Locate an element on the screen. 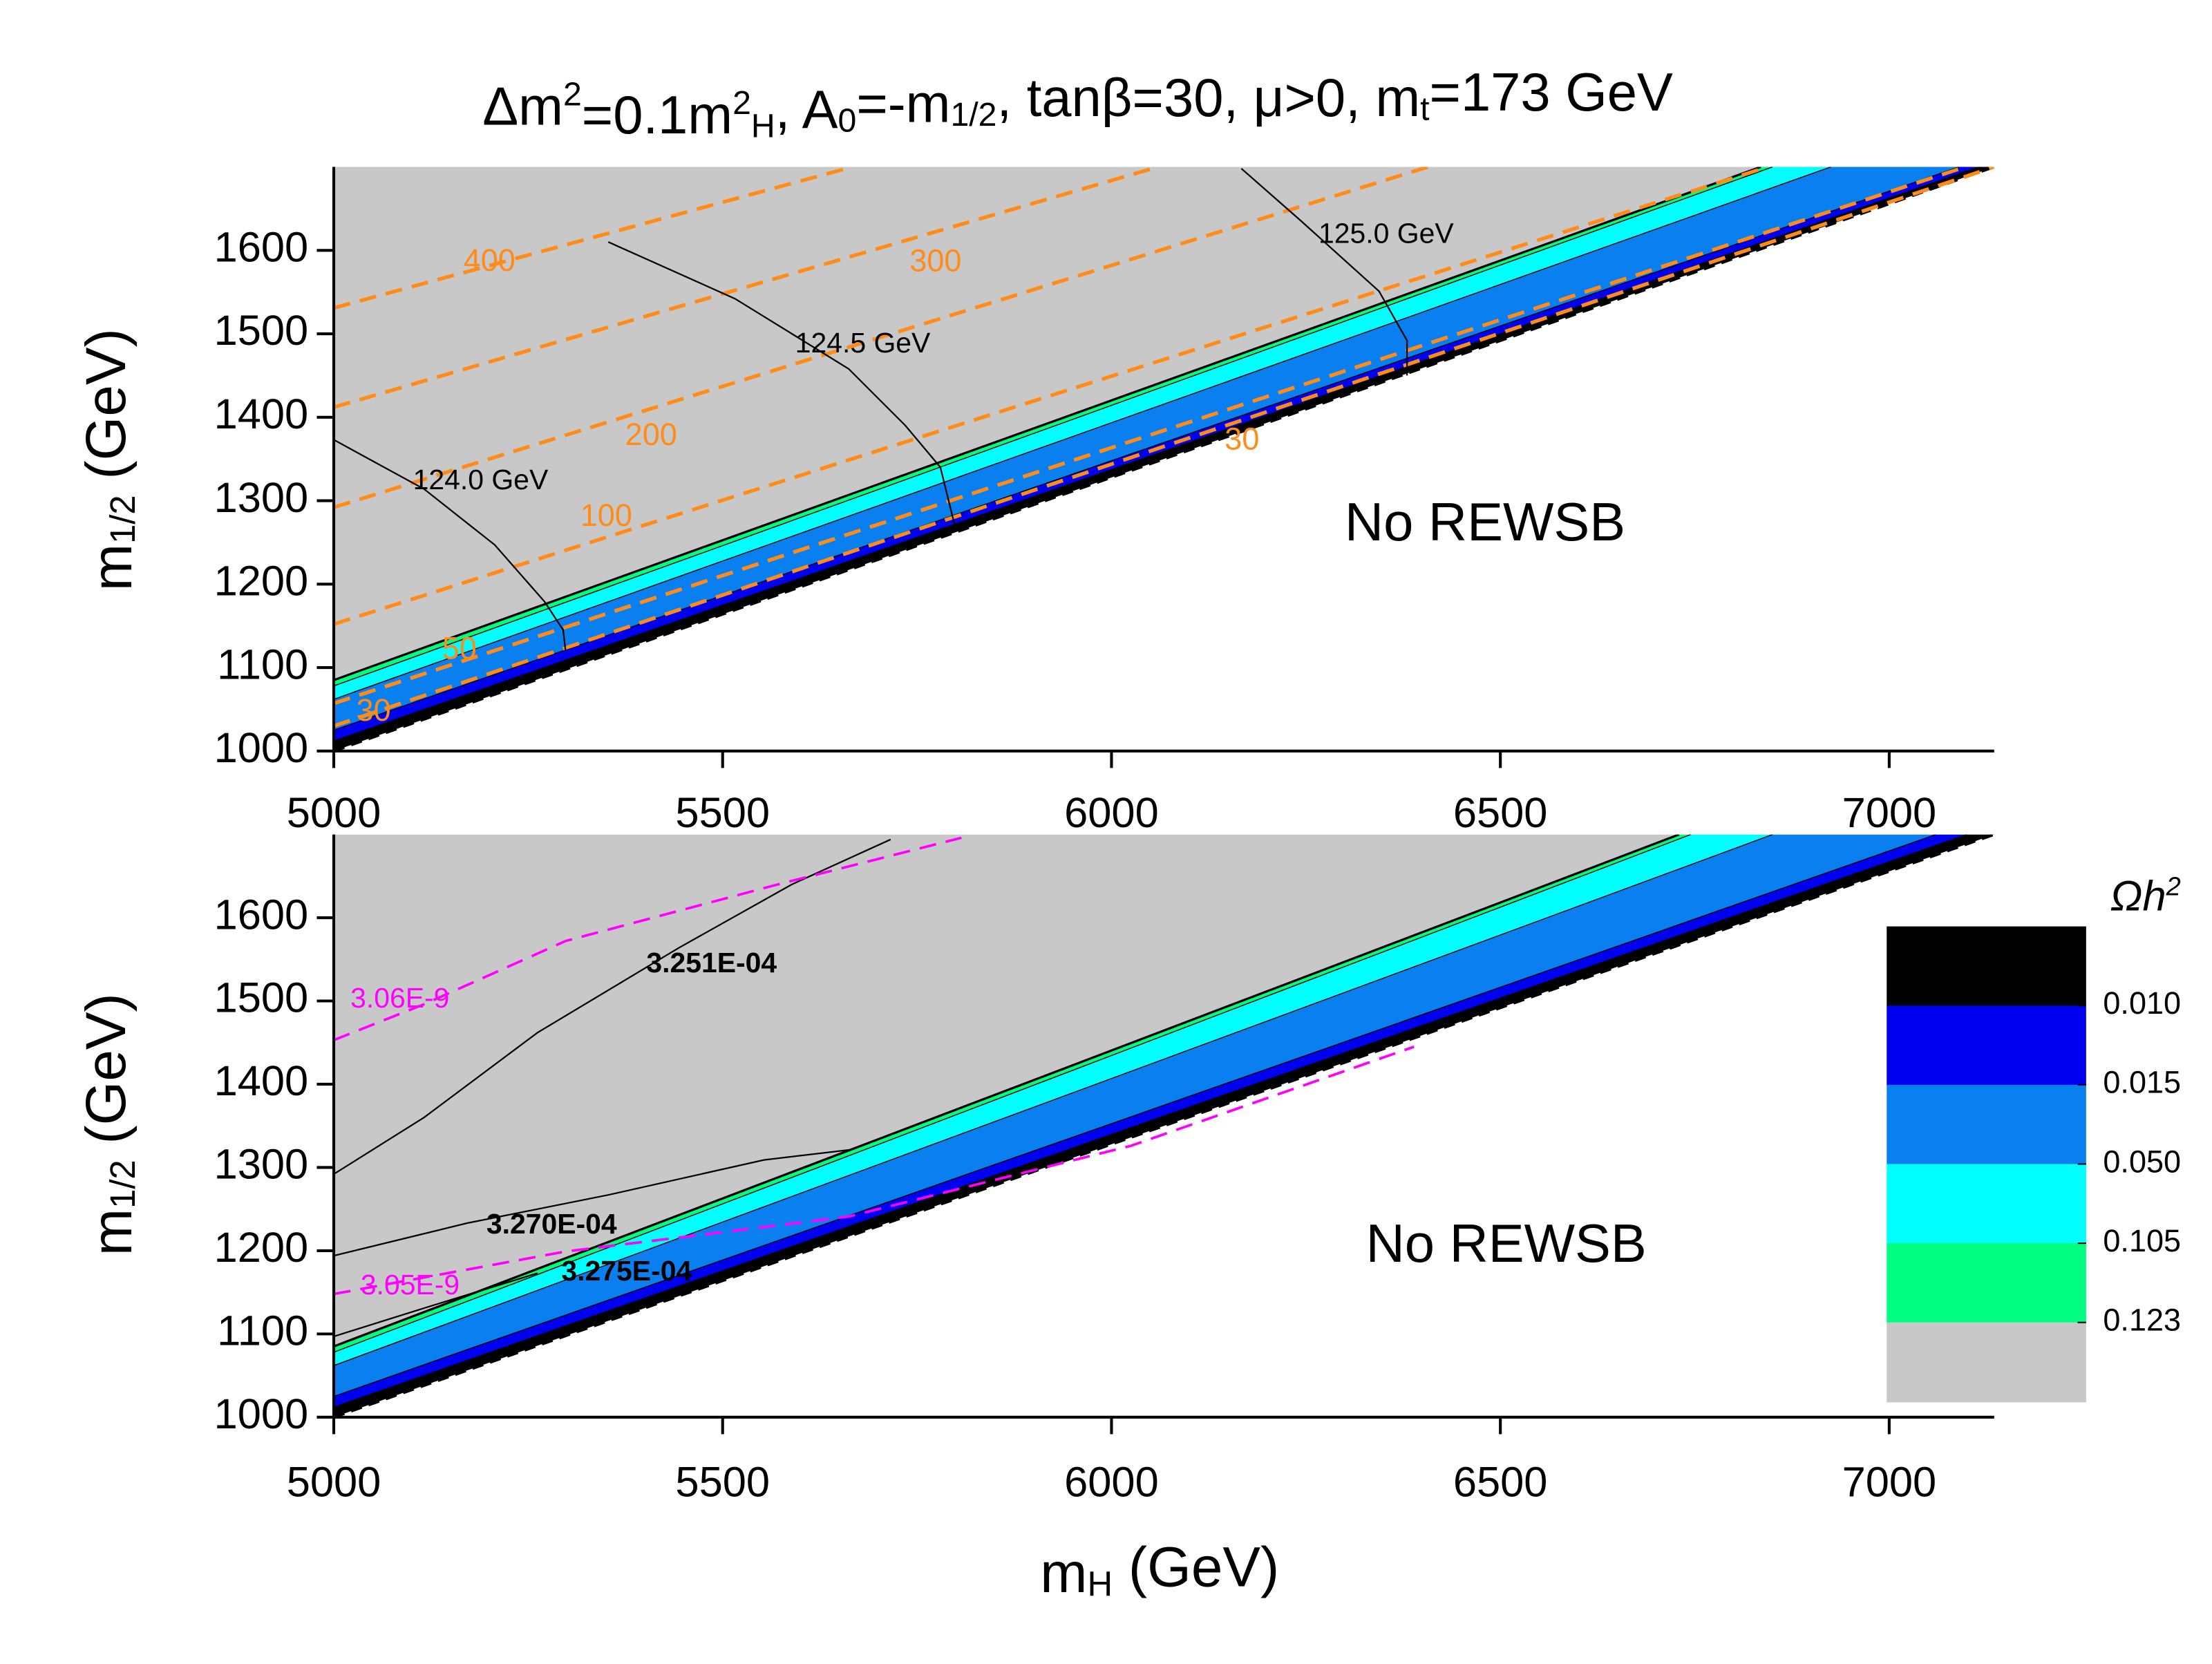 This screenshot has height=1664, width=2212. text-part: t is located at coordinates (1425, 108).